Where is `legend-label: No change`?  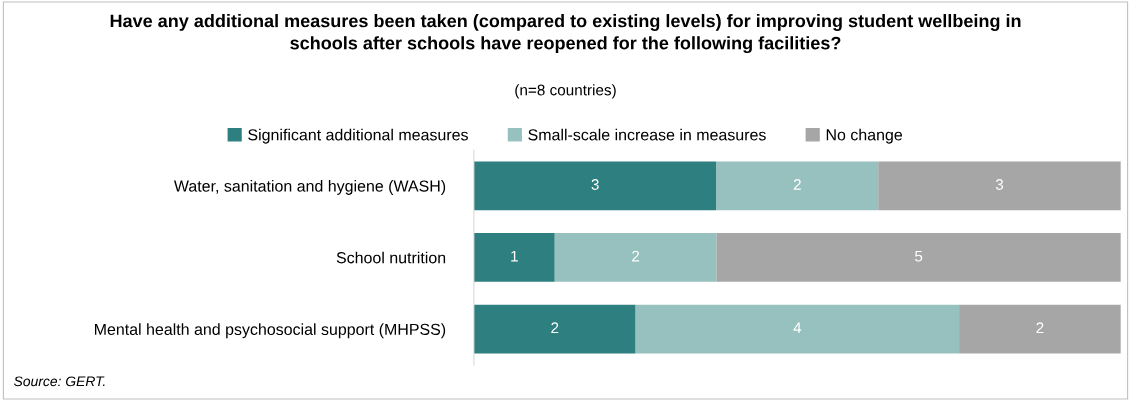 legend-label: No change is located at coordinates (864, 136).